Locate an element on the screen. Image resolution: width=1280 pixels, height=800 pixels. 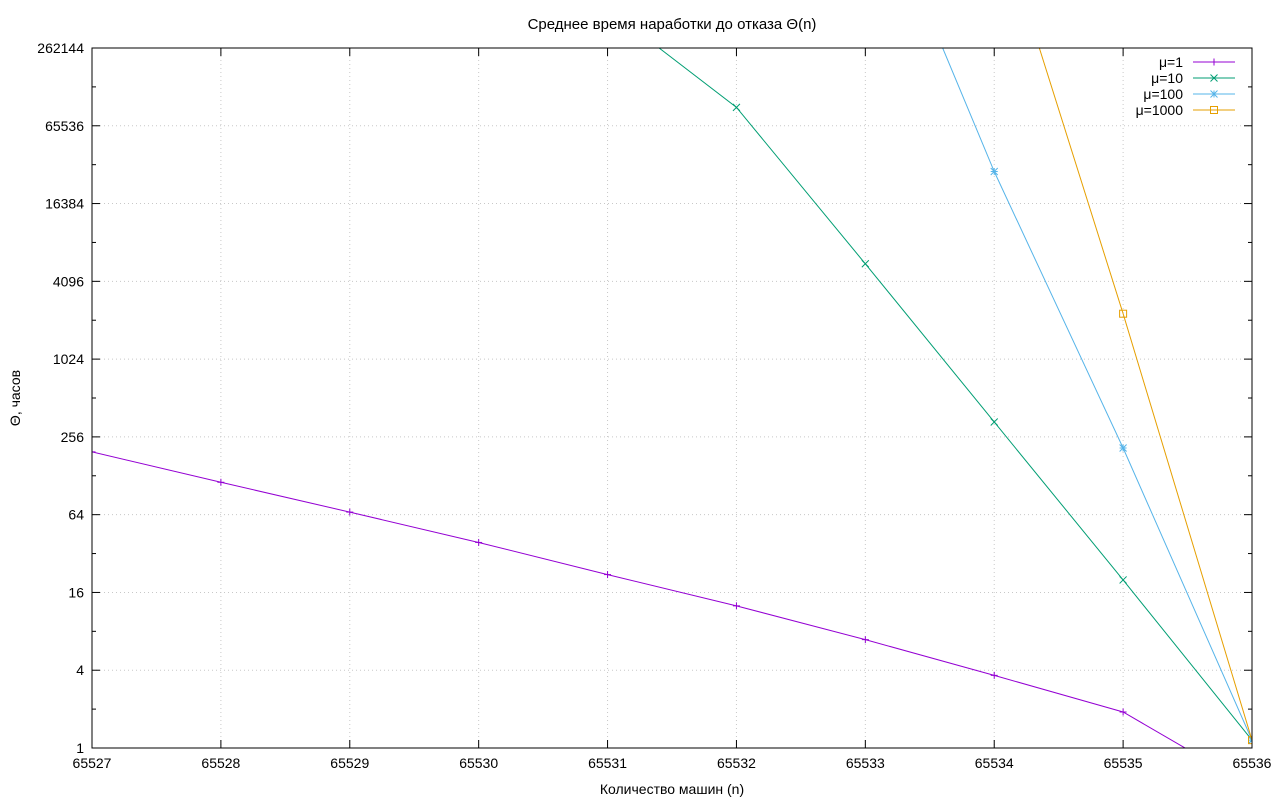
legend-label: μ=100 is located at coordinates (1163, 94).